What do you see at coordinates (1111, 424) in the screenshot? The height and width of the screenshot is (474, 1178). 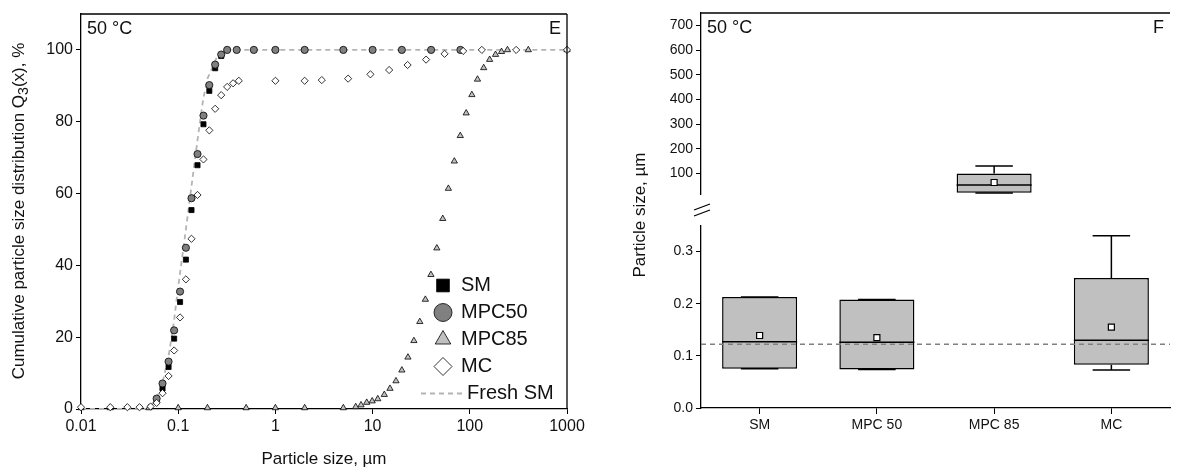 I see `x-tick-label: MC` at bounding box center [1111, 424].